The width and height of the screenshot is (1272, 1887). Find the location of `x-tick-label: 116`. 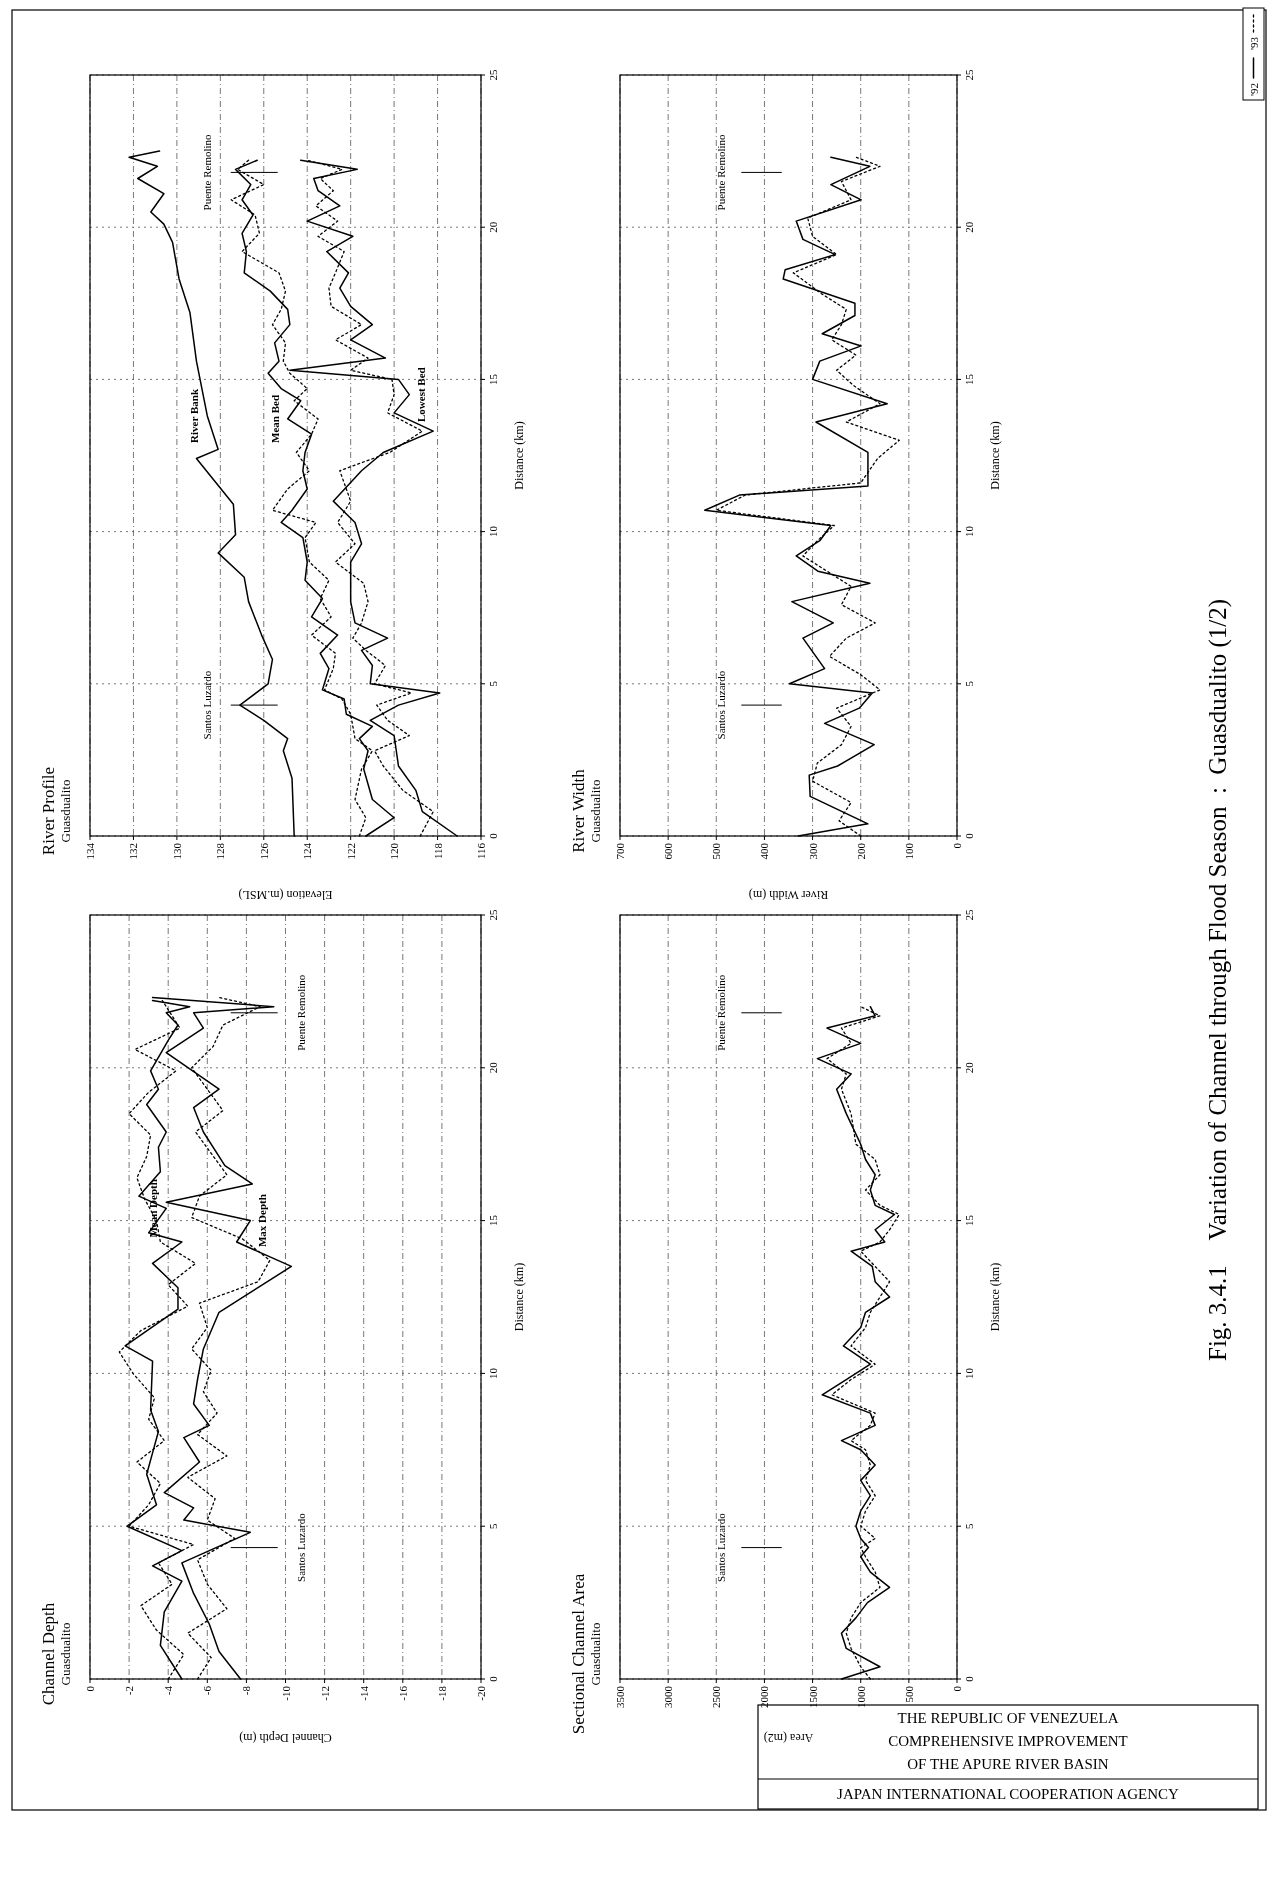

x-tick-label: 116 is located at coordinates (481, 851).